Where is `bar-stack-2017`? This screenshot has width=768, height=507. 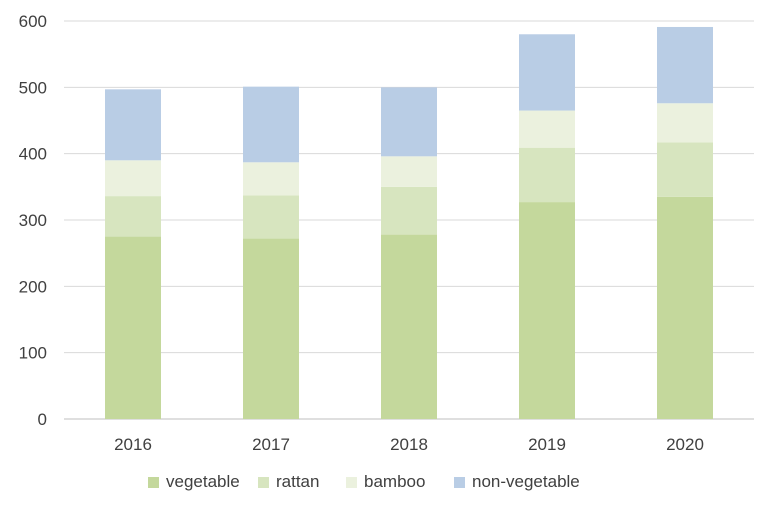
bar-stack-2017 is located at coordinates (271, 252).